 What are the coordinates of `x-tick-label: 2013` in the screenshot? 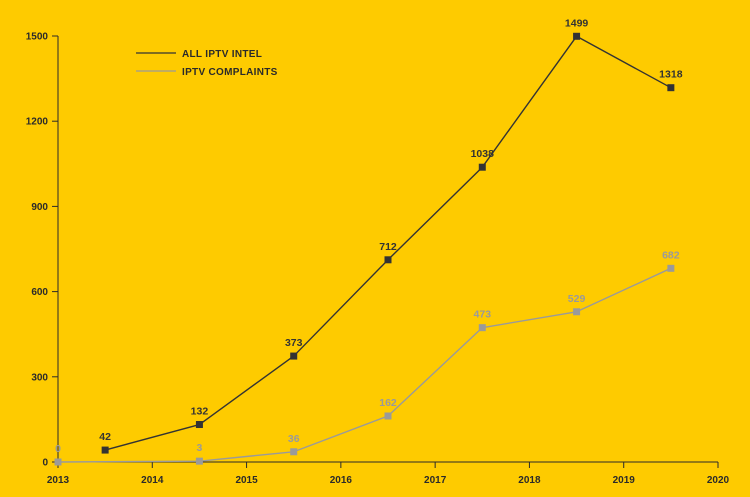 It's located at (58, 480).